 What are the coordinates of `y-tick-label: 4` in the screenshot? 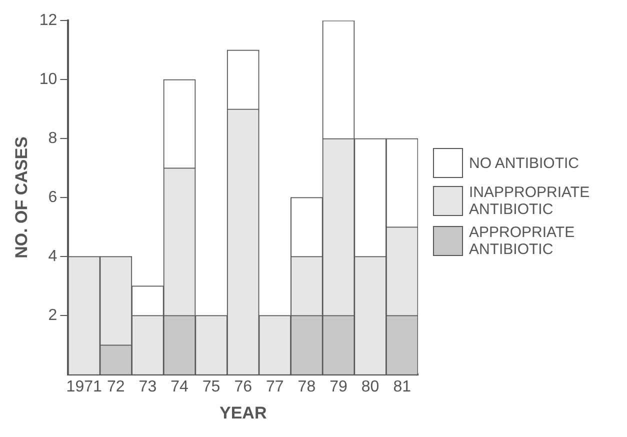 It's located at (53, 256).